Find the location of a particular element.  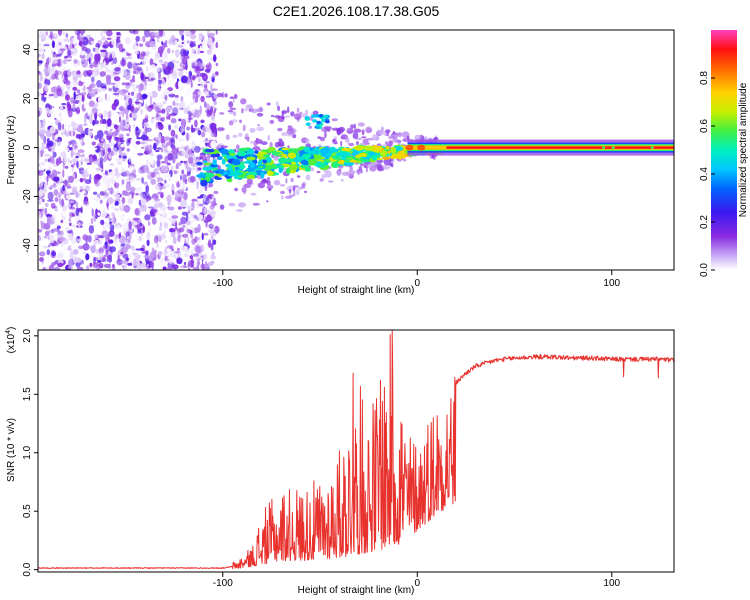

snr-x-tick-label: 0 is located at coordinates (417, 583).